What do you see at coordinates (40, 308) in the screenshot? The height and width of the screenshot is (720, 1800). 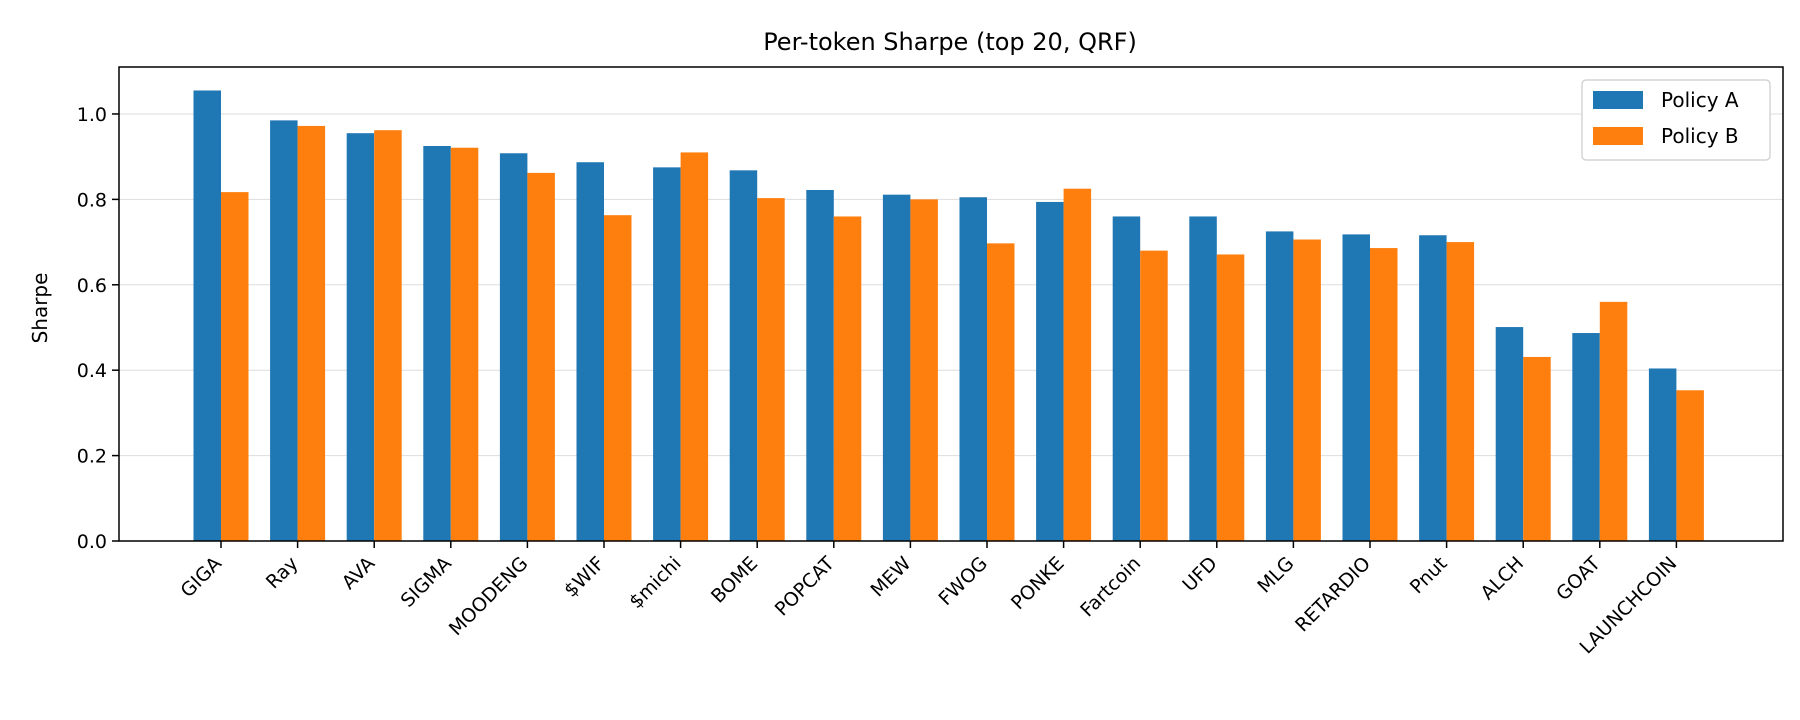 I see `y-axis-label: Sharpe` at bounding box center [40, 308].